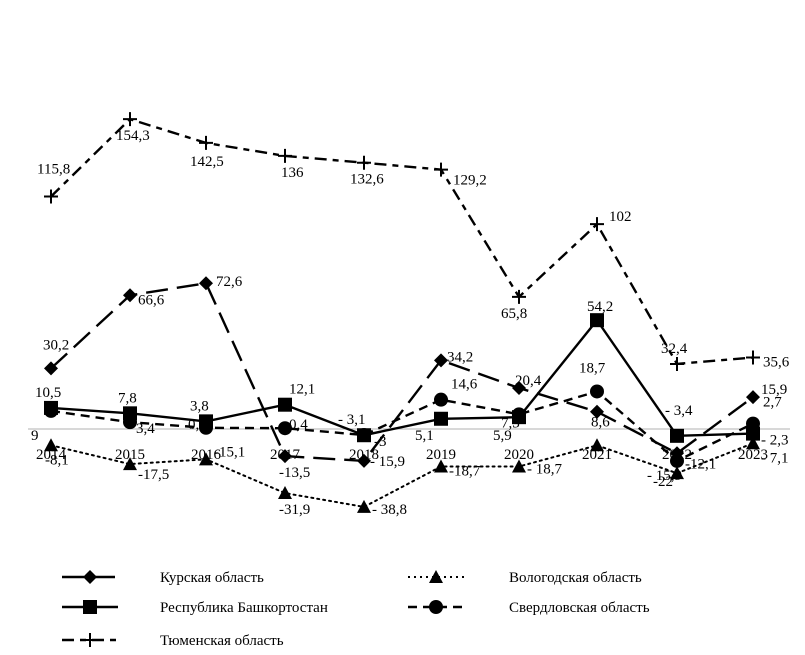  Describe the element at coordinates (775, 458) in the screenshot. I see `data-label: - 7,1` at that location.